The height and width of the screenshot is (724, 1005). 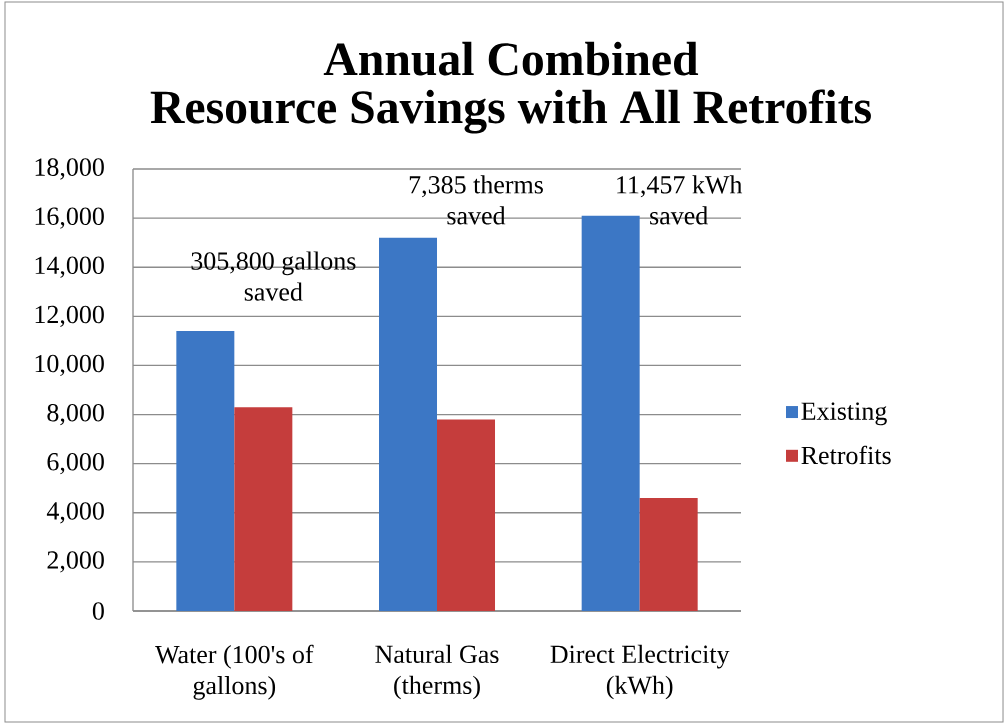 I want to click on y-tick-label: 2,000, so click(x=75, y=562).